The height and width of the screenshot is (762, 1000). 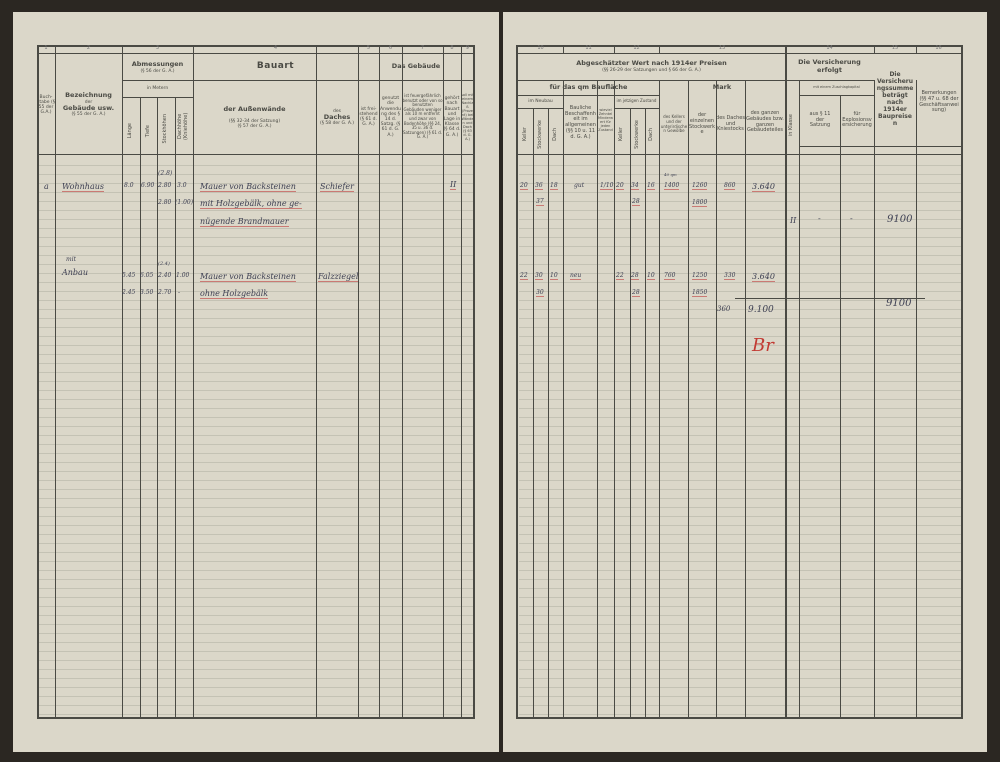 What do you see at coordinates (637, 134) in the screenshot?
I see `jetzt-stockwerke: Stockwerke` at bounding box center [637, 134].